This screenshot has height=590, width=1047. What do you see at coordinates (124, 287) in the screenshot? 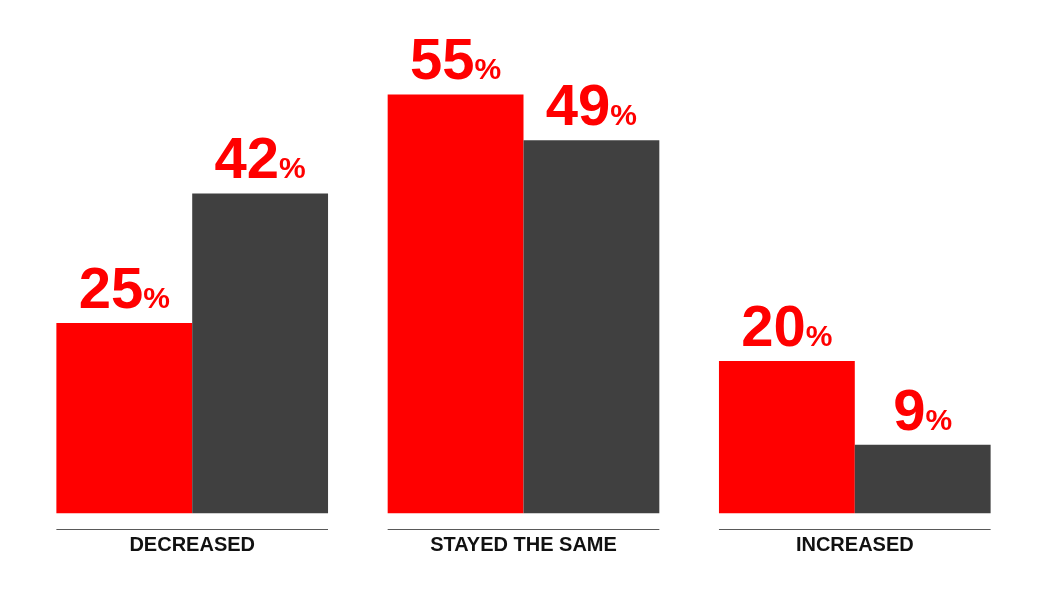
I see `data-label: 25%` at bounding box center [124, 287].